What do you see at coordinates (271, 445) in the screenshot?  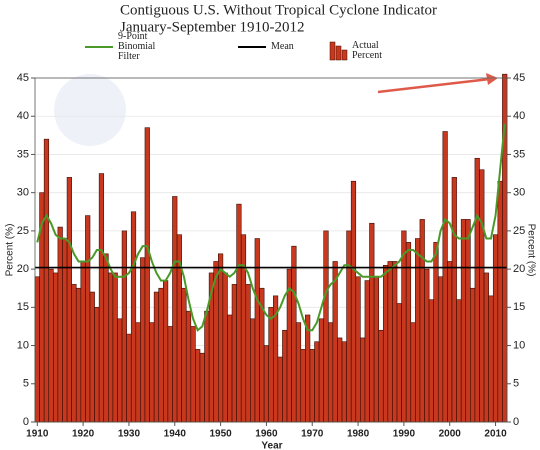 I see `x-axis-label: Year` at bounding box center [271, 445].